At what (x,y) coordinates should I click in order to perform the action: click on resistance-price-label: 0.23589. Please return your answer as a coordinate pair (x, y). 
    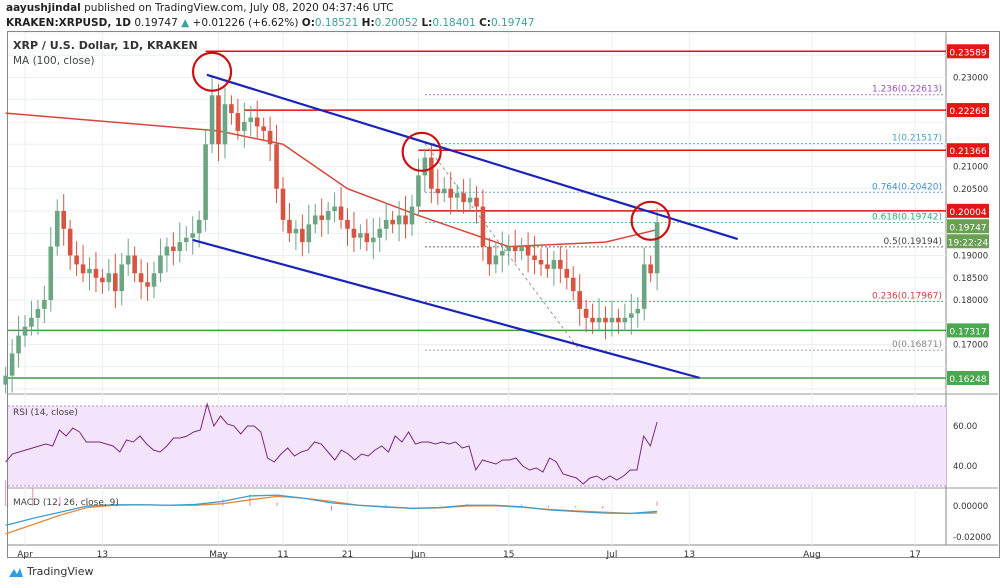
    Looking at the image, I should click on (967, 53).